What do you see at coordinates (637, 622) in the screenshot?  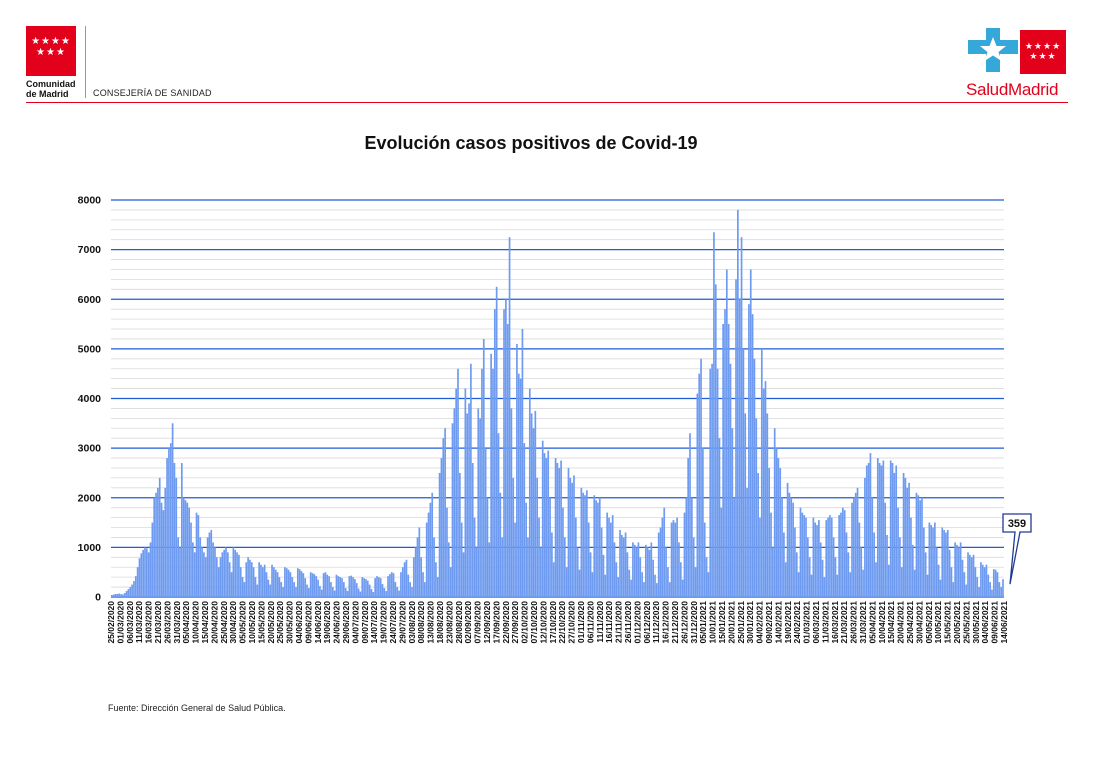 I see `x-tick-label: 01/12/2020` at bounding box center [637, 622].